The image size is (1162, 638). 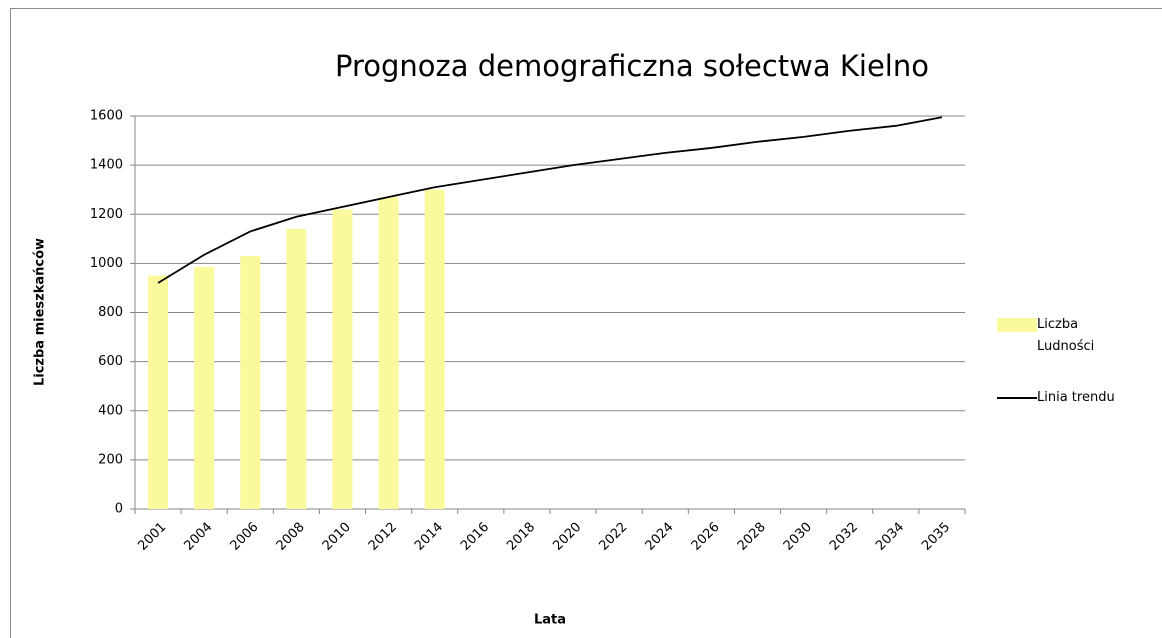 I want to click on x-tick-label: 2034, so click(x=890, y=537).